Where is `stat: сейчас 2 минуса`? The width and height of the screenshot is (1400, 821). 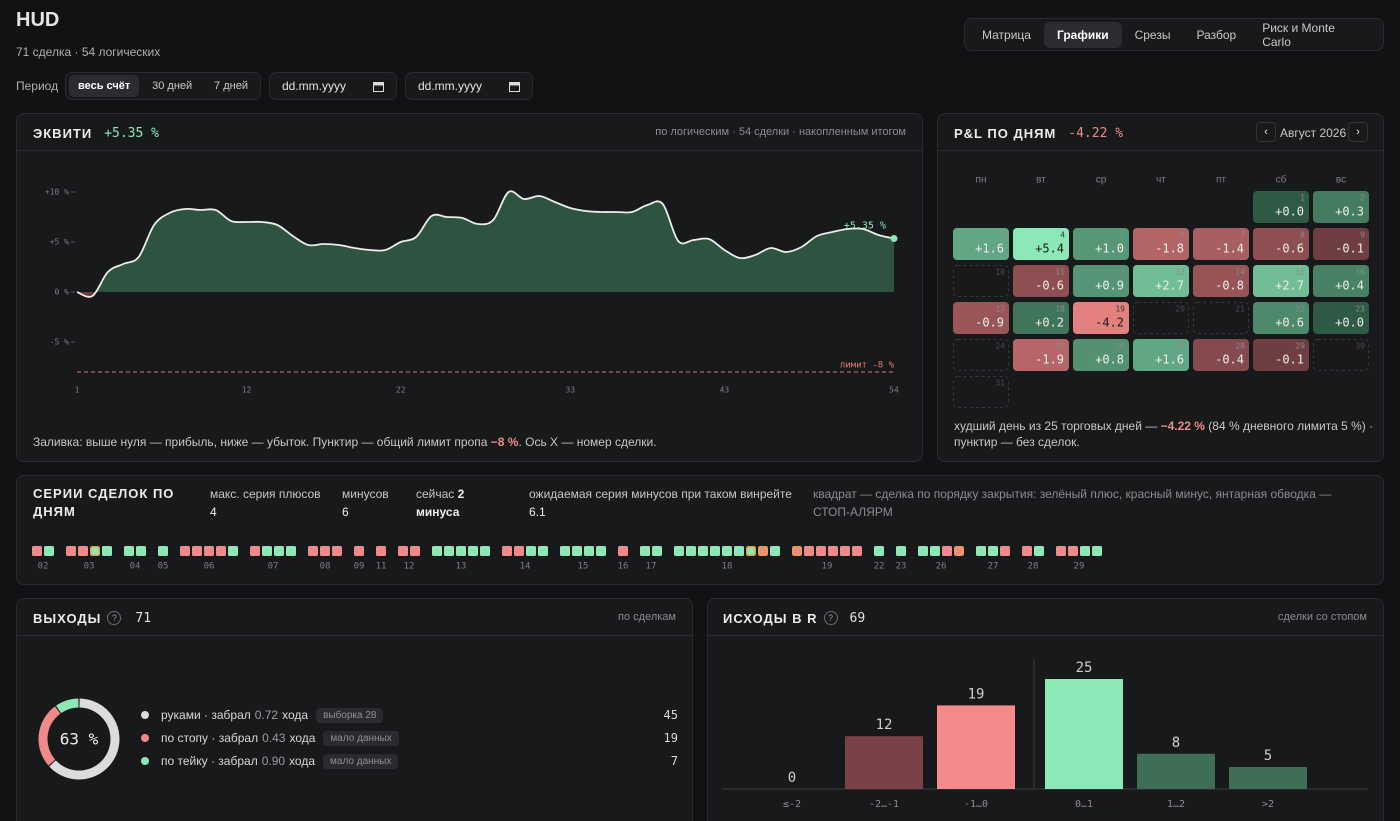
stat: сейчас 2 минуса is located at coordinates (440, 503).